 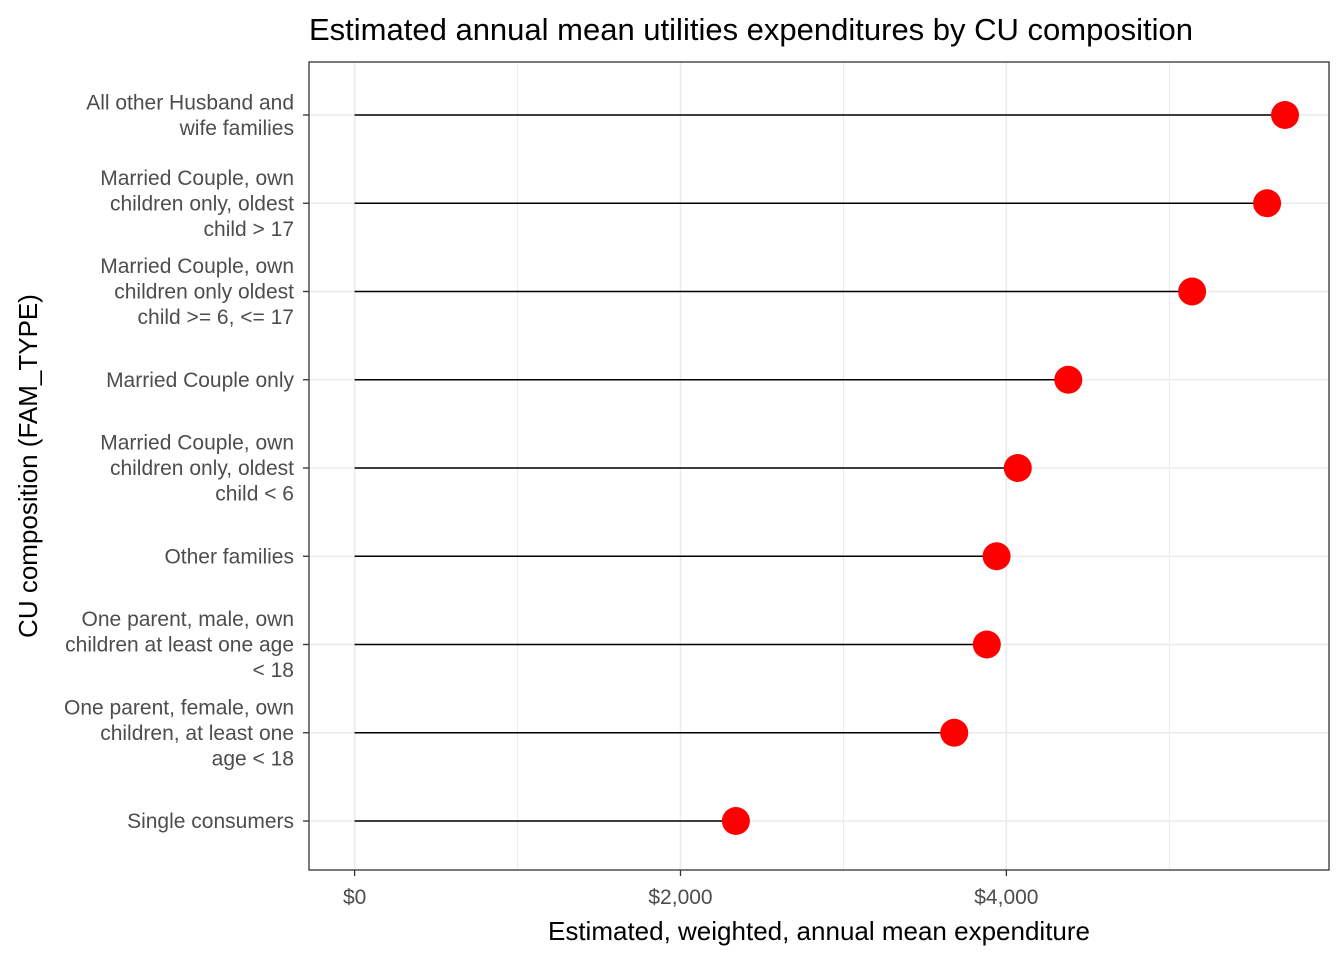 What do you see at coordinates (179, 707) in the screenshot?
I see `y-tick-label-line: One parent, female, own` at bounding box center [179, 707].